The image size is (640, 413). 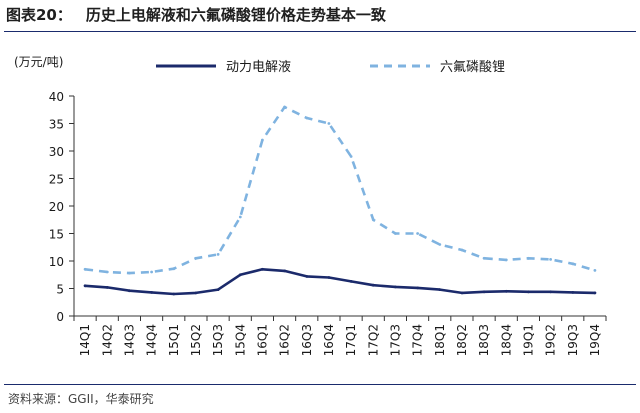 I want to click on y-tick-label: 15, so click(x=56, y=235).